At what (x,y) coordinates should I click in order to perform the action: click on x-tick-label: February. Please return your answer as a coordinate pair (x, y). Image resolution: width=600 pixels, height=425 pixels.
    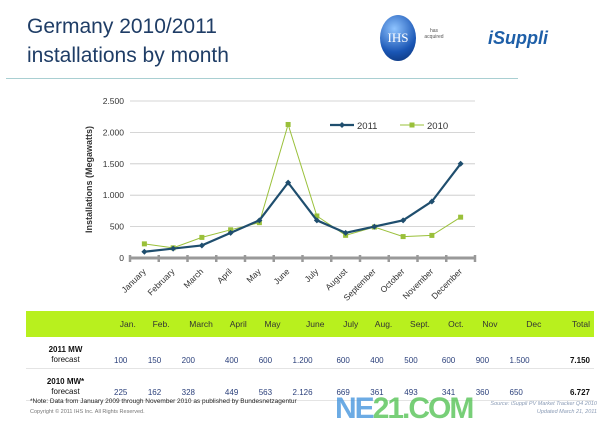
    Looking at the image, I should click on (161, 282).